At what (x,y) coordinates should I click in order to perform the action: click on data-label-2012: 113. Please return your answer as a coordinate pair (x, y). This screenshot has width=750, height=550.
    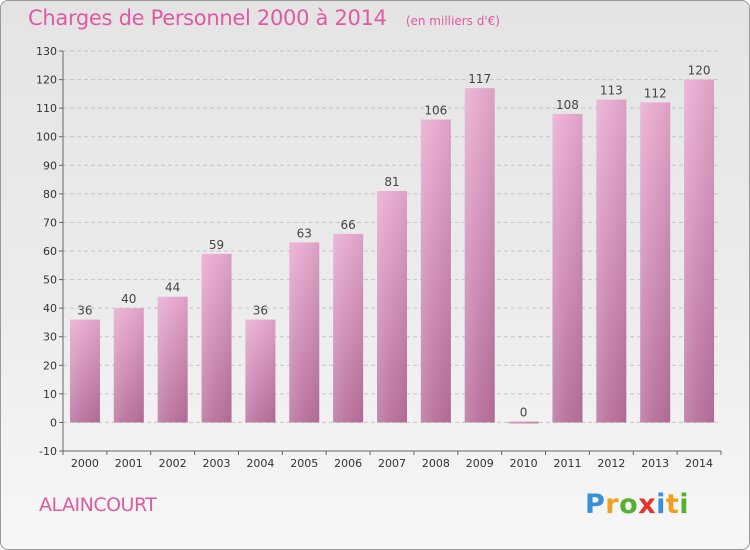
    Looking at the image, I should click on (611, 91).